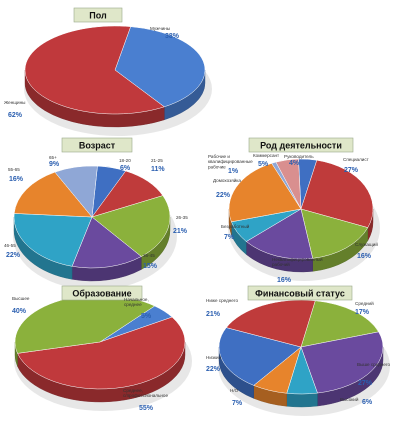 This screenshot has width=400, height=424. Describe the element at coordinates (150, 266) in the screenshot. I see `slice-percent-36-45: 15%` at that location.